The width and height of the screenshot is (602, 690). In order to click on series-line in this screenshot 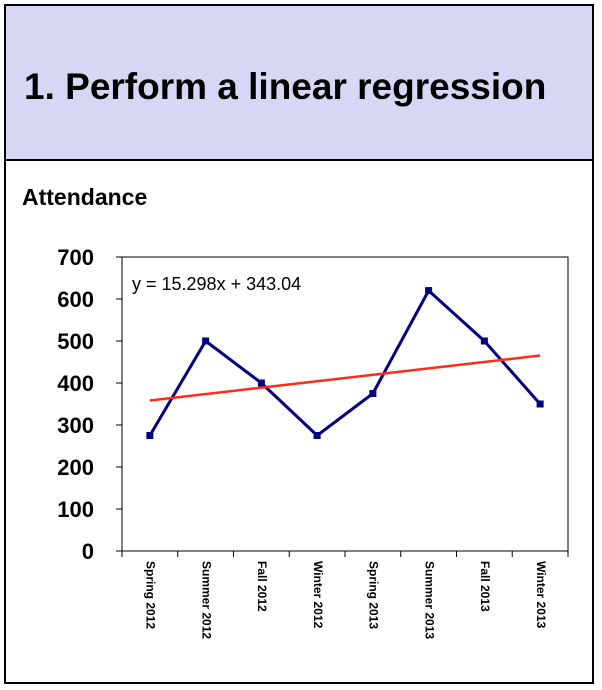, I will do `click(345, 363)`.